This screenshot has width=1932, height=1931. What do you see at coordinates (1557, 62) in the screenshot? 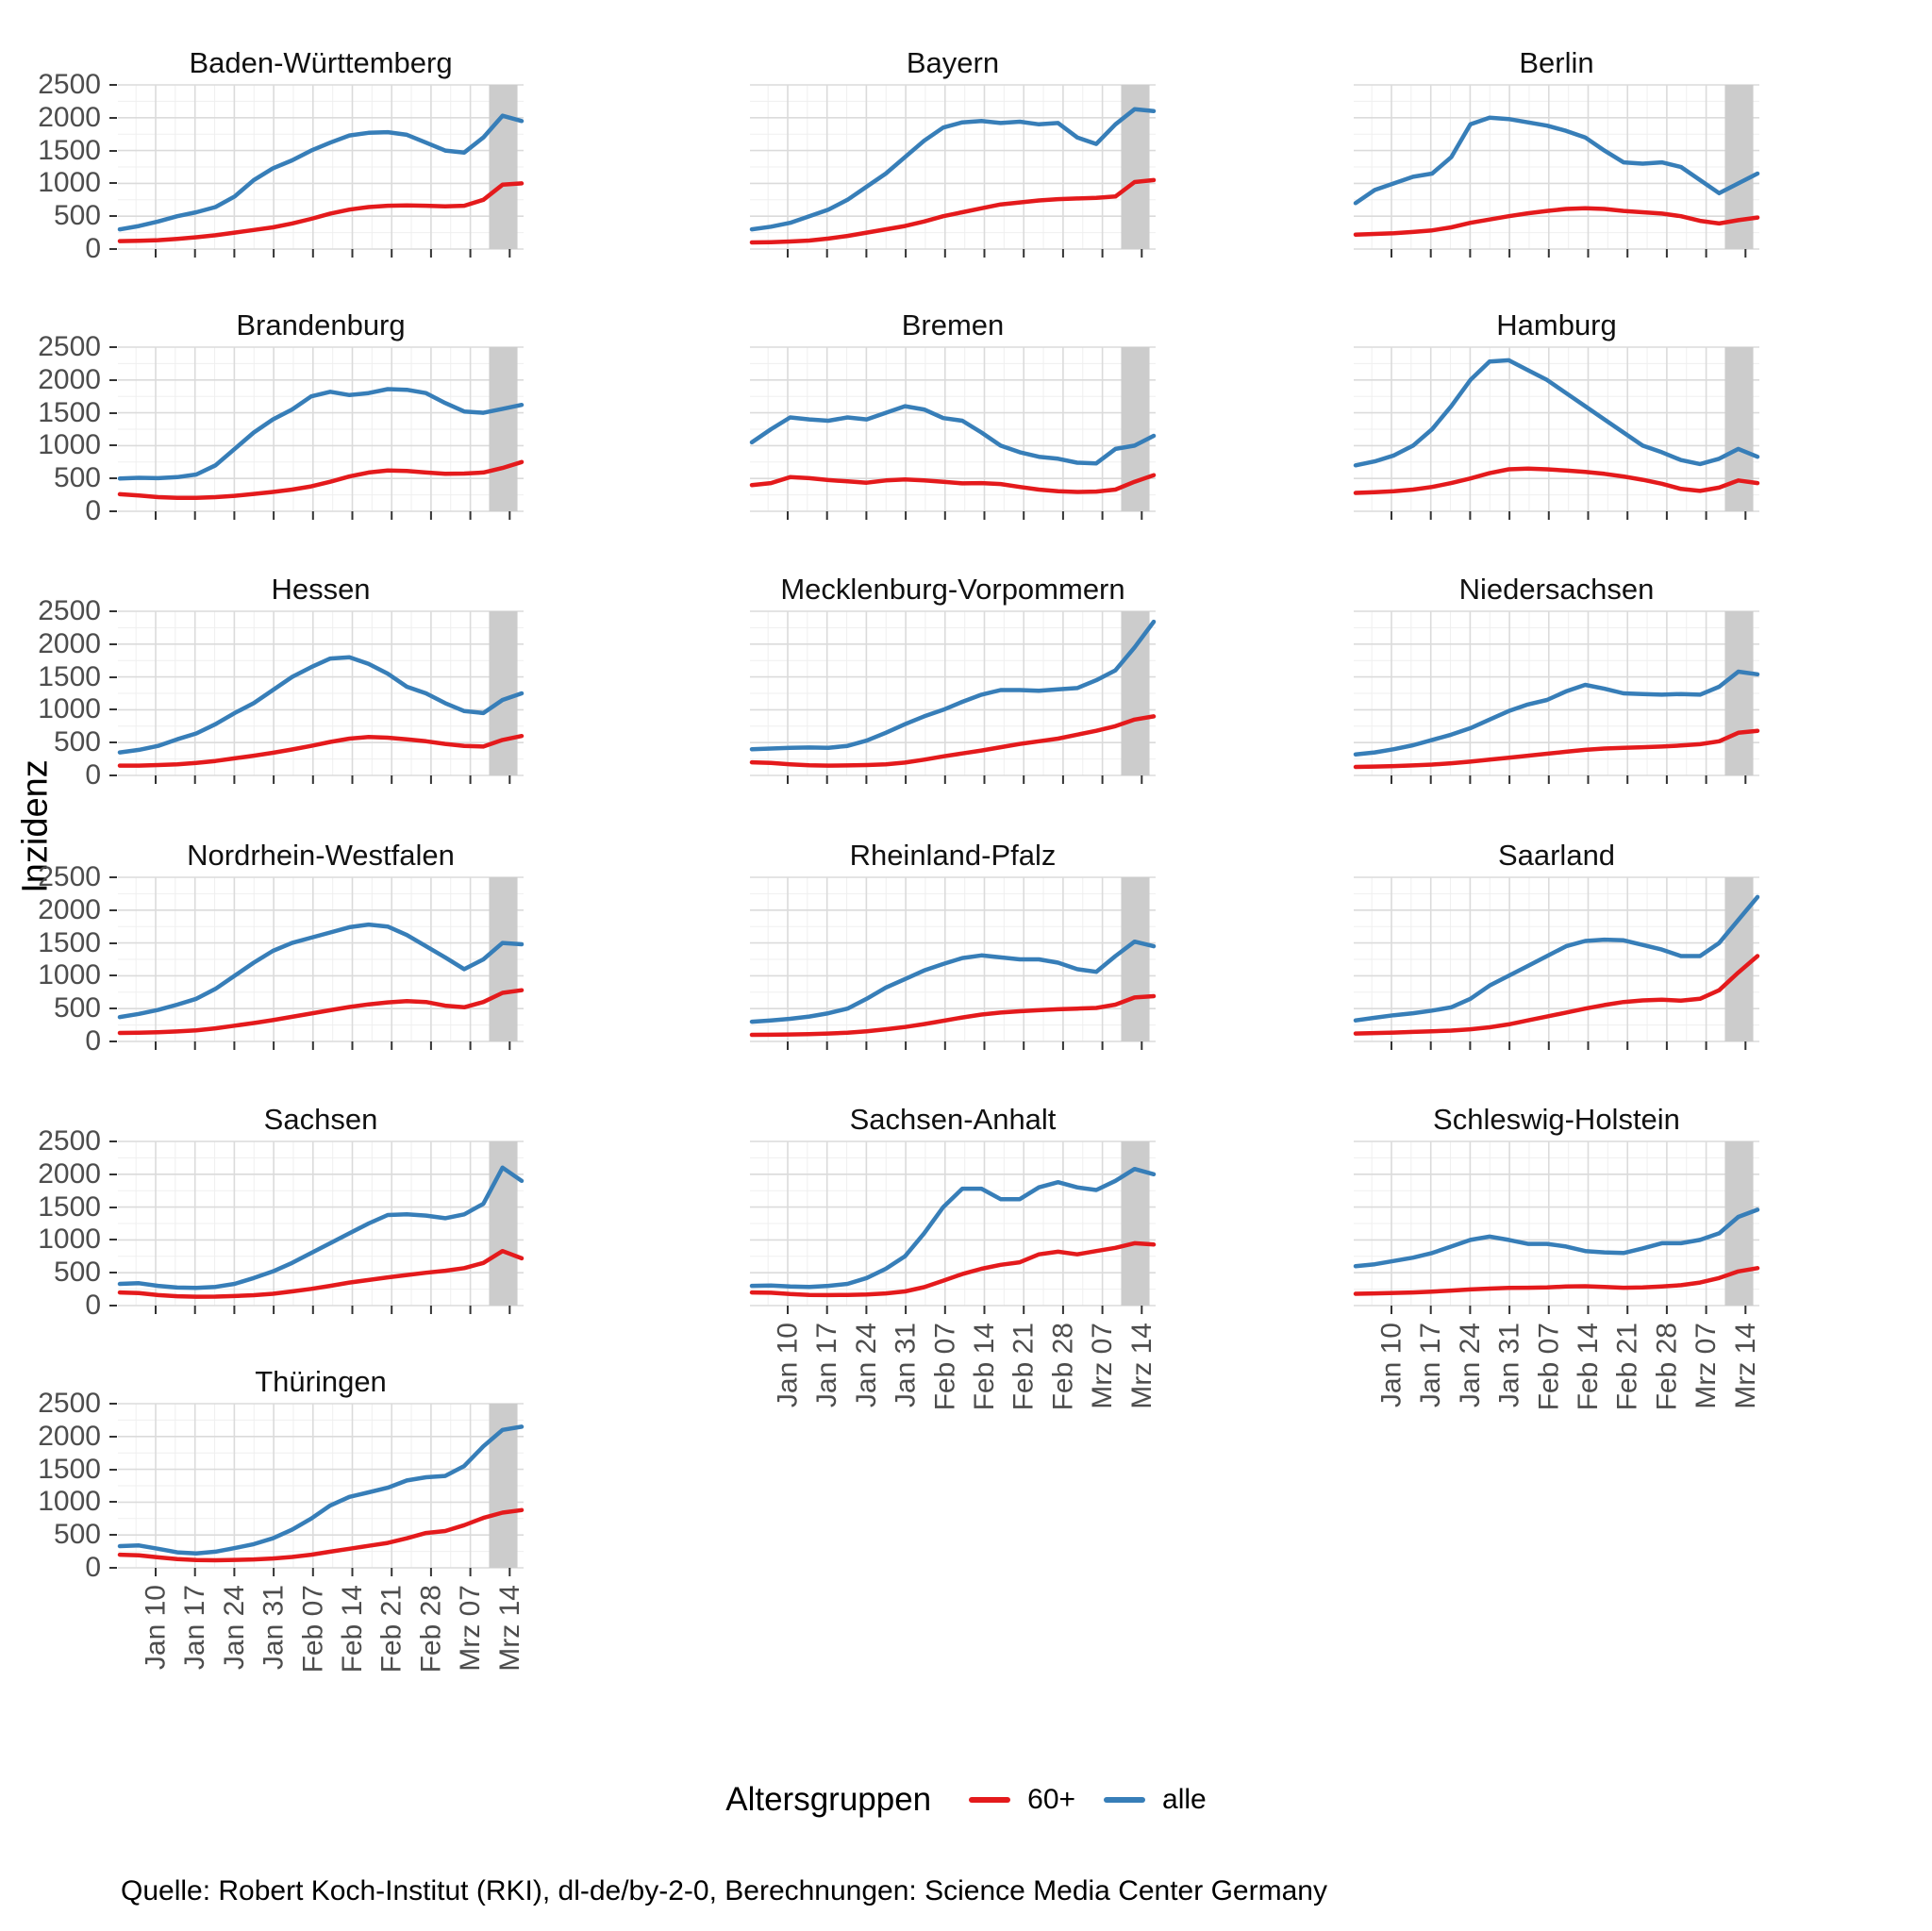
I see `panel-title: Berlin` at bounding box center [1557, 62].